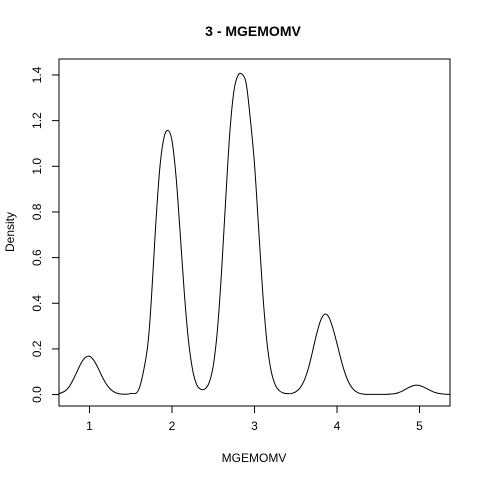 The width and height of the screenshot is (480, 480). Describe the element at coordinates (419, 426) in the screenshot. I see `x-tick-label: 5` at that location.